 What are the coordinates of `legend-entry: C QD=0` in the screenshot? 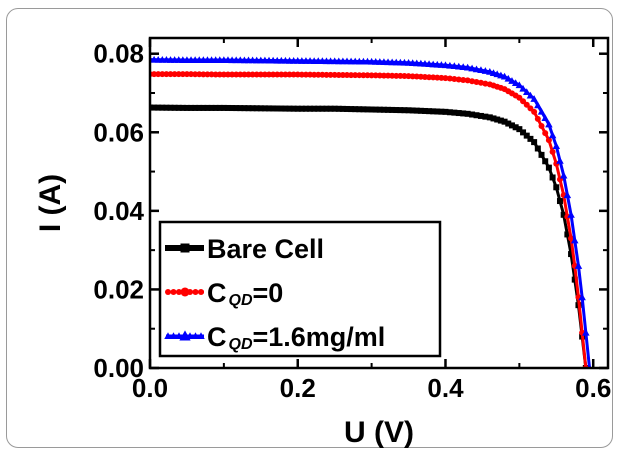 It's located at (224, 293).